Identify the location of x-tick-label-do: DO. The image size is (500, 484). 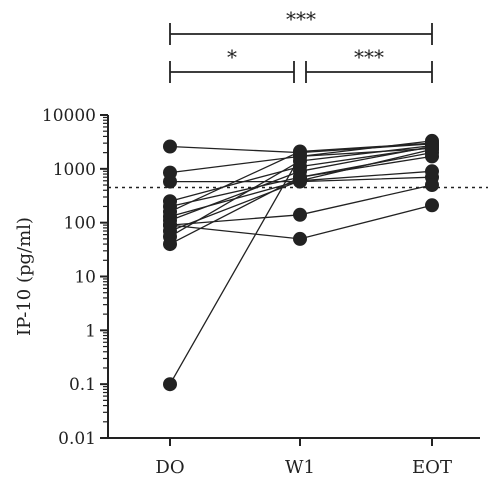
(169, 467).